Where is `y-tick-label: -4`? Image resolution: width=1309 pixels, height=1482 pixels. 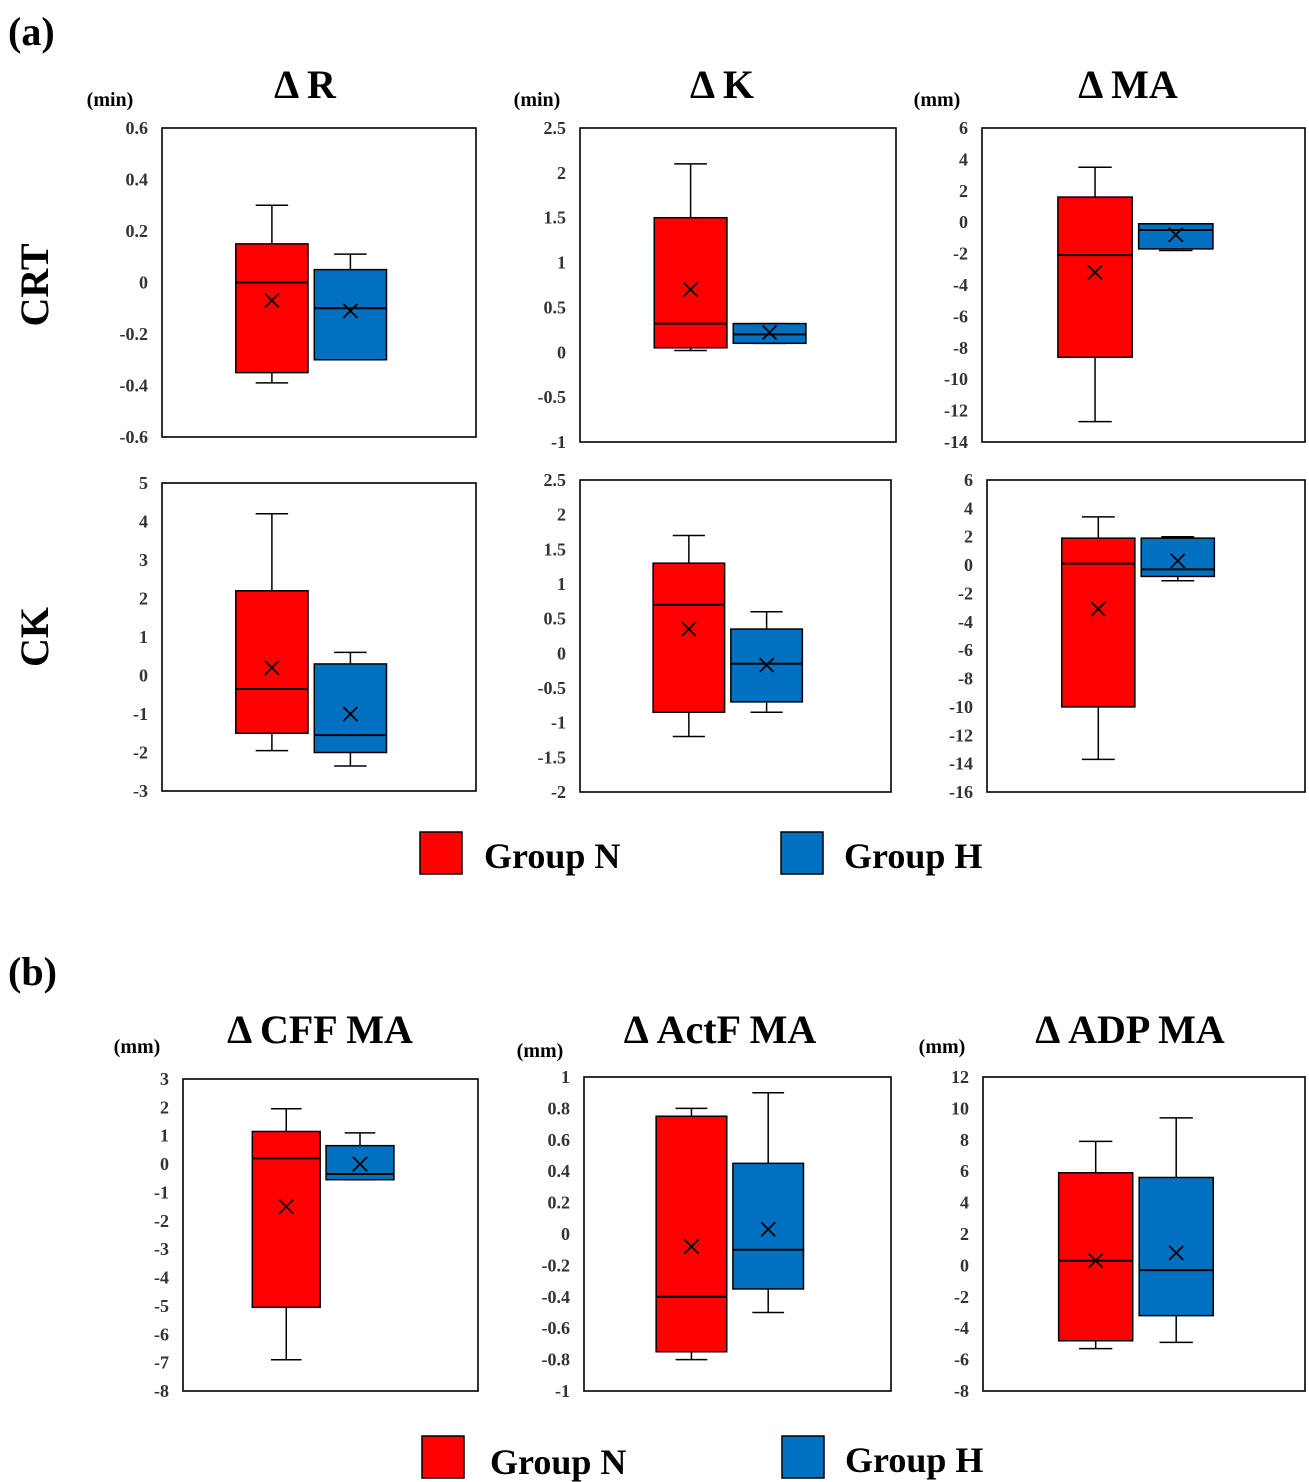
y-tick-label: -4 is located at coordinates (965, 622).